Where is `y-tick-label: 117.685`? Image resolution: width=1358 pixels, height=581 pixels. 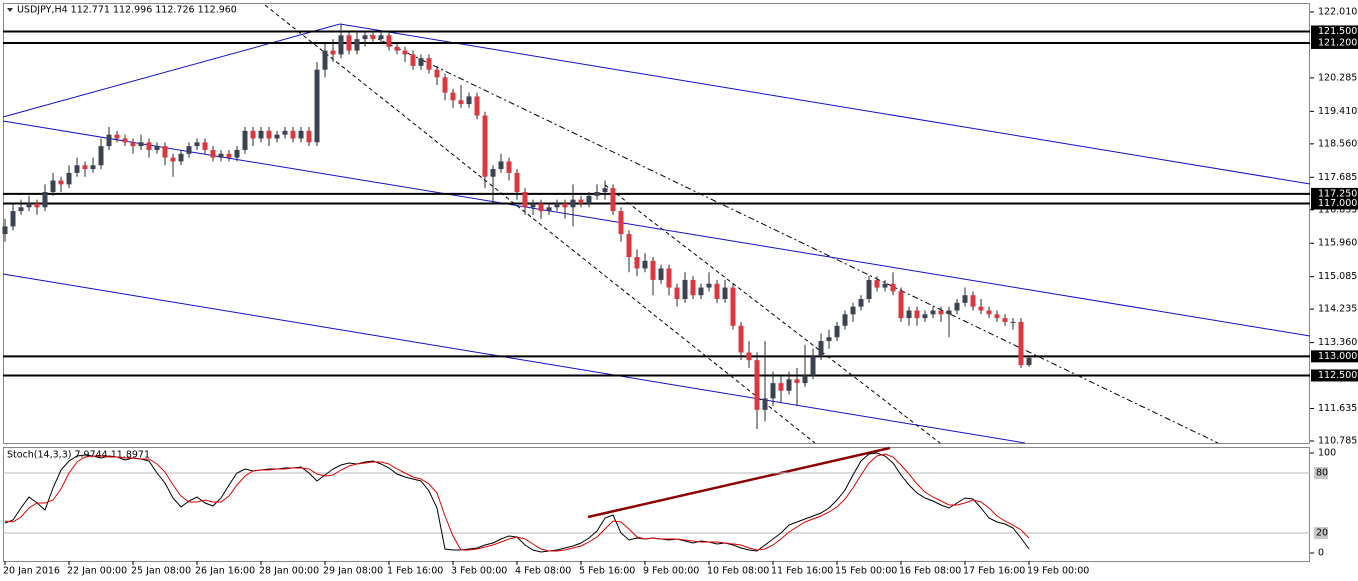
y-tick-label: 117.685 is located at coordinates (1337, 177).